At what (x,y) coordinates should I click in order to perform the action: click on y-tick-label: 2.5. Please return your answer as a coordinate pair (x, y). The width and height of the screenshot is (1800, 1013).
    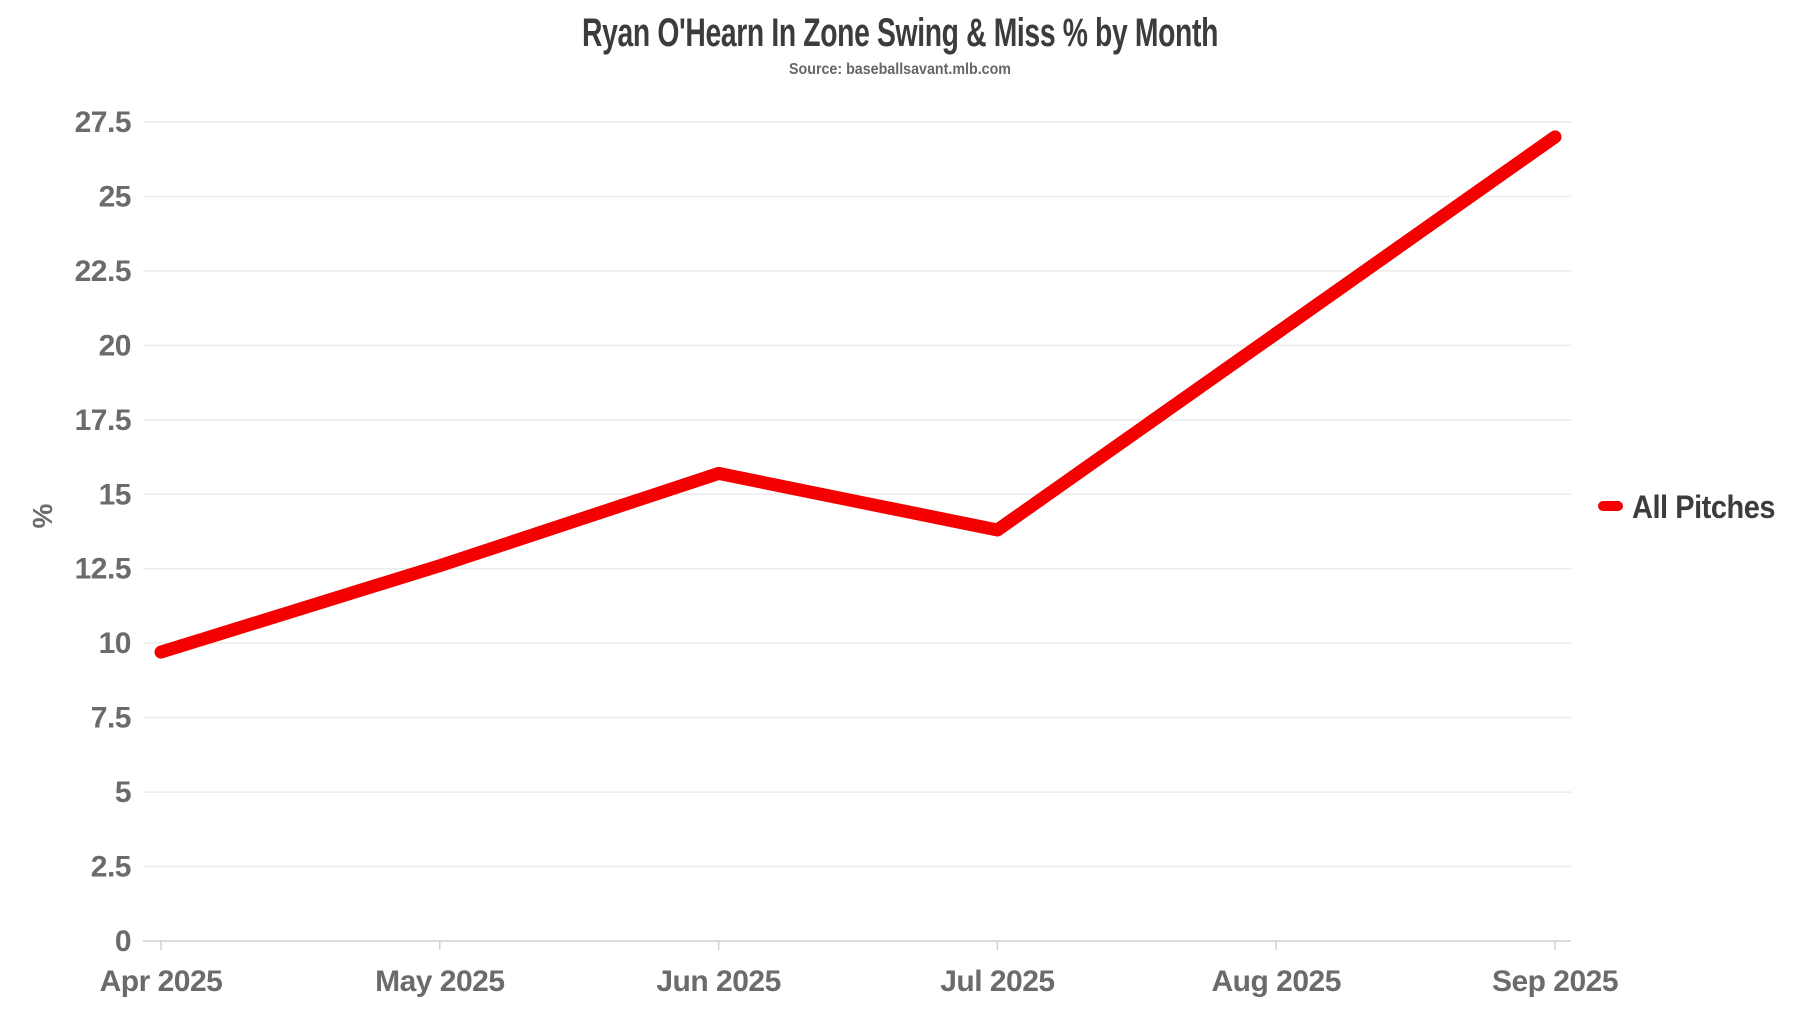
    Looking at the image, I should click on (111, 867).